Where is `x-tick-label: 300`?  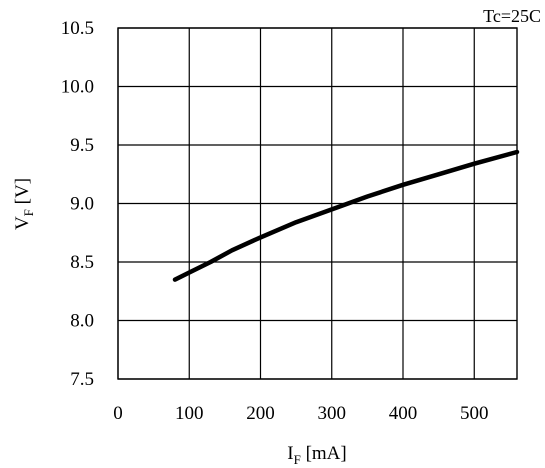
x-tick-label: 300 is located at coordinates (332, 413).